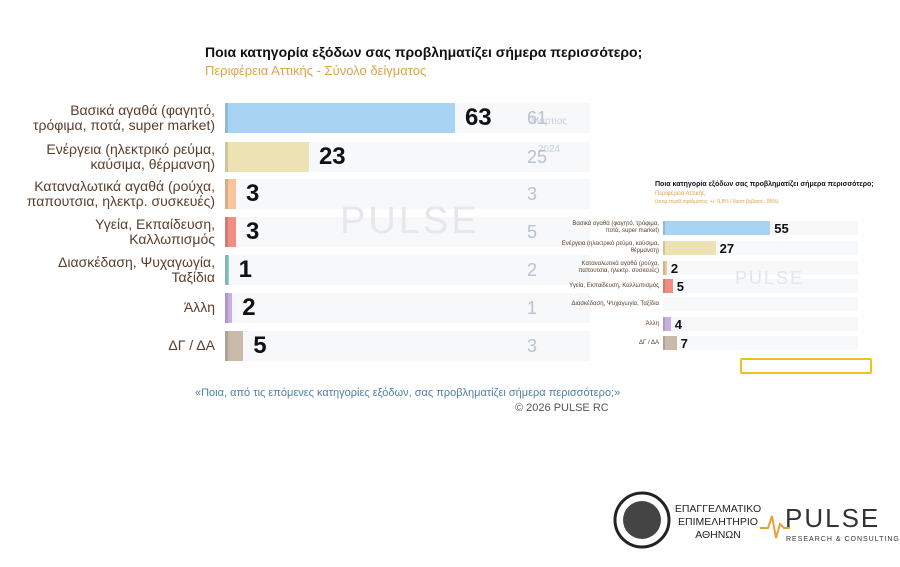 The height and width of the screenshot is (567, 900). What do you see at coordinates (537, 156) in the screenshot?
I see `comparison-value: 25` at bounding box center [537, 156].